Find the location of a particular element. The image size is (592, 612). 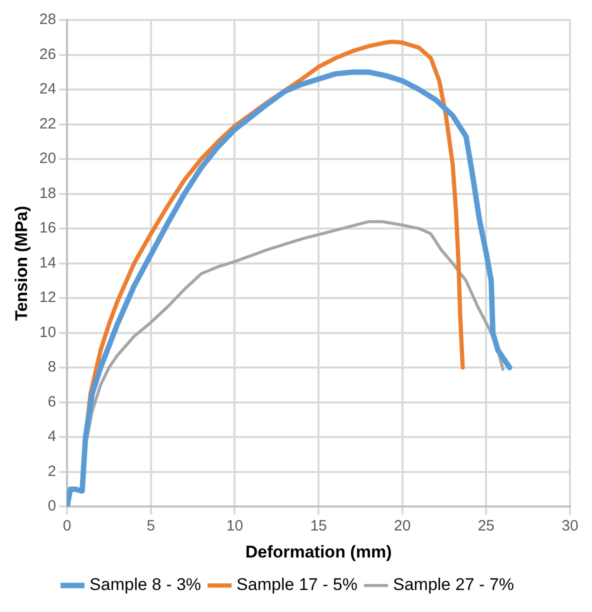

y-tick-label: 4 is located at coordinates (52, 437).